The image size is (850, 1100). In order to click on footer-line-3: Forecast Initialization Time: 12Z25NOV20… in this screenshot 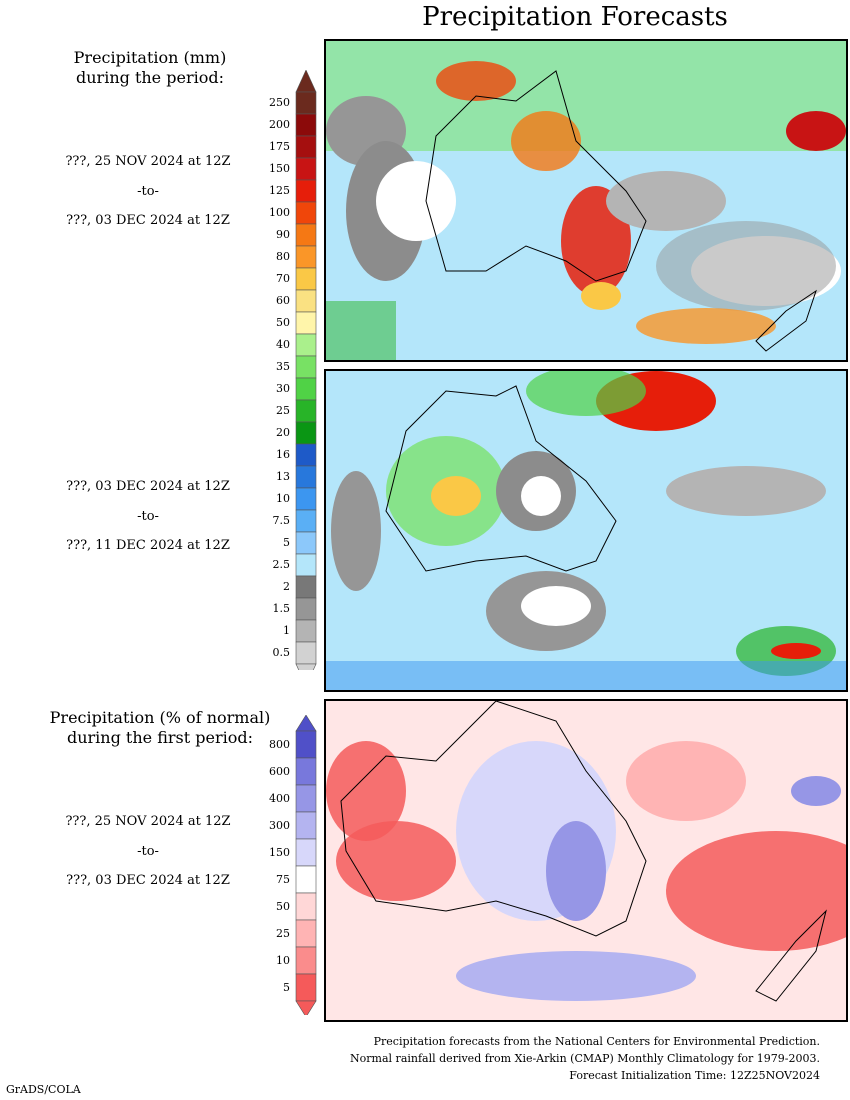, I will do `click(694, 1075)`.